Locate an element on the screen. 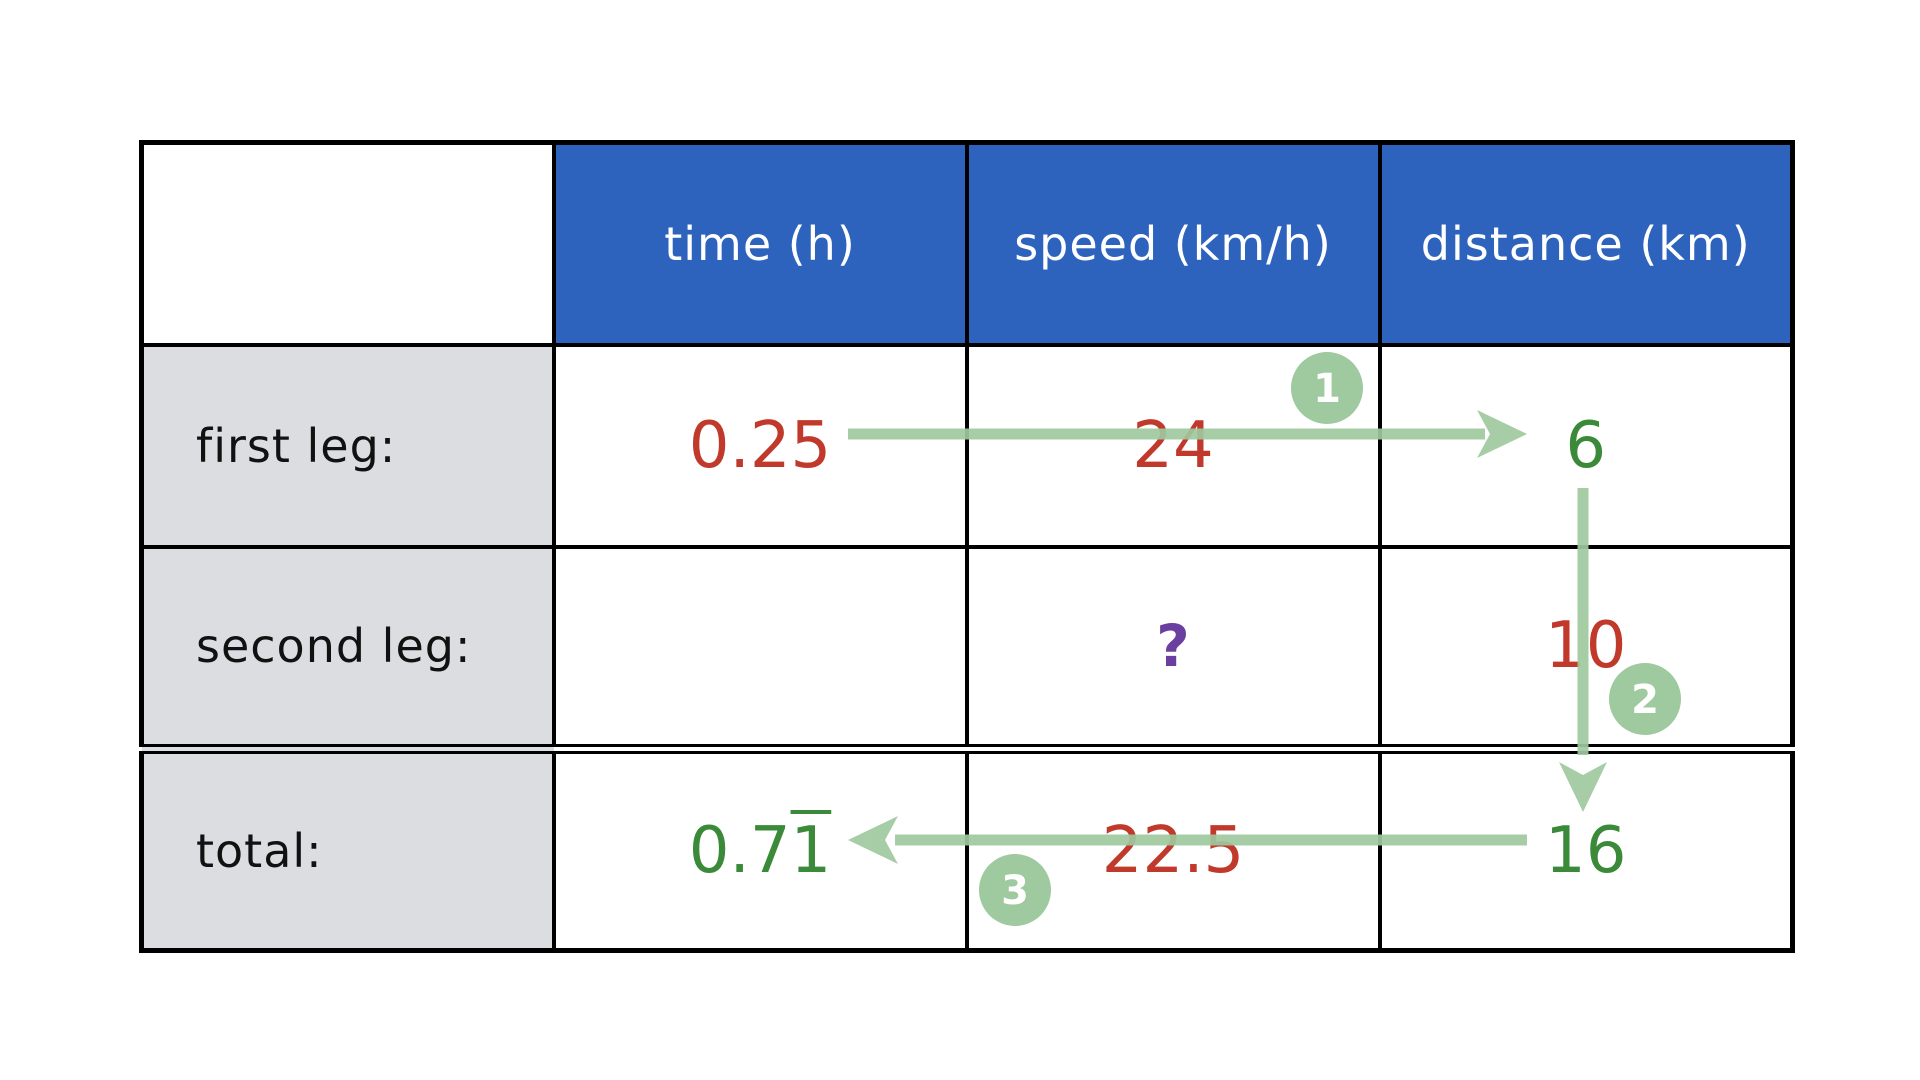 This screenshot has height=1080, width=1920. total-distance-value: 16 is located at coordinates (1586, 850).